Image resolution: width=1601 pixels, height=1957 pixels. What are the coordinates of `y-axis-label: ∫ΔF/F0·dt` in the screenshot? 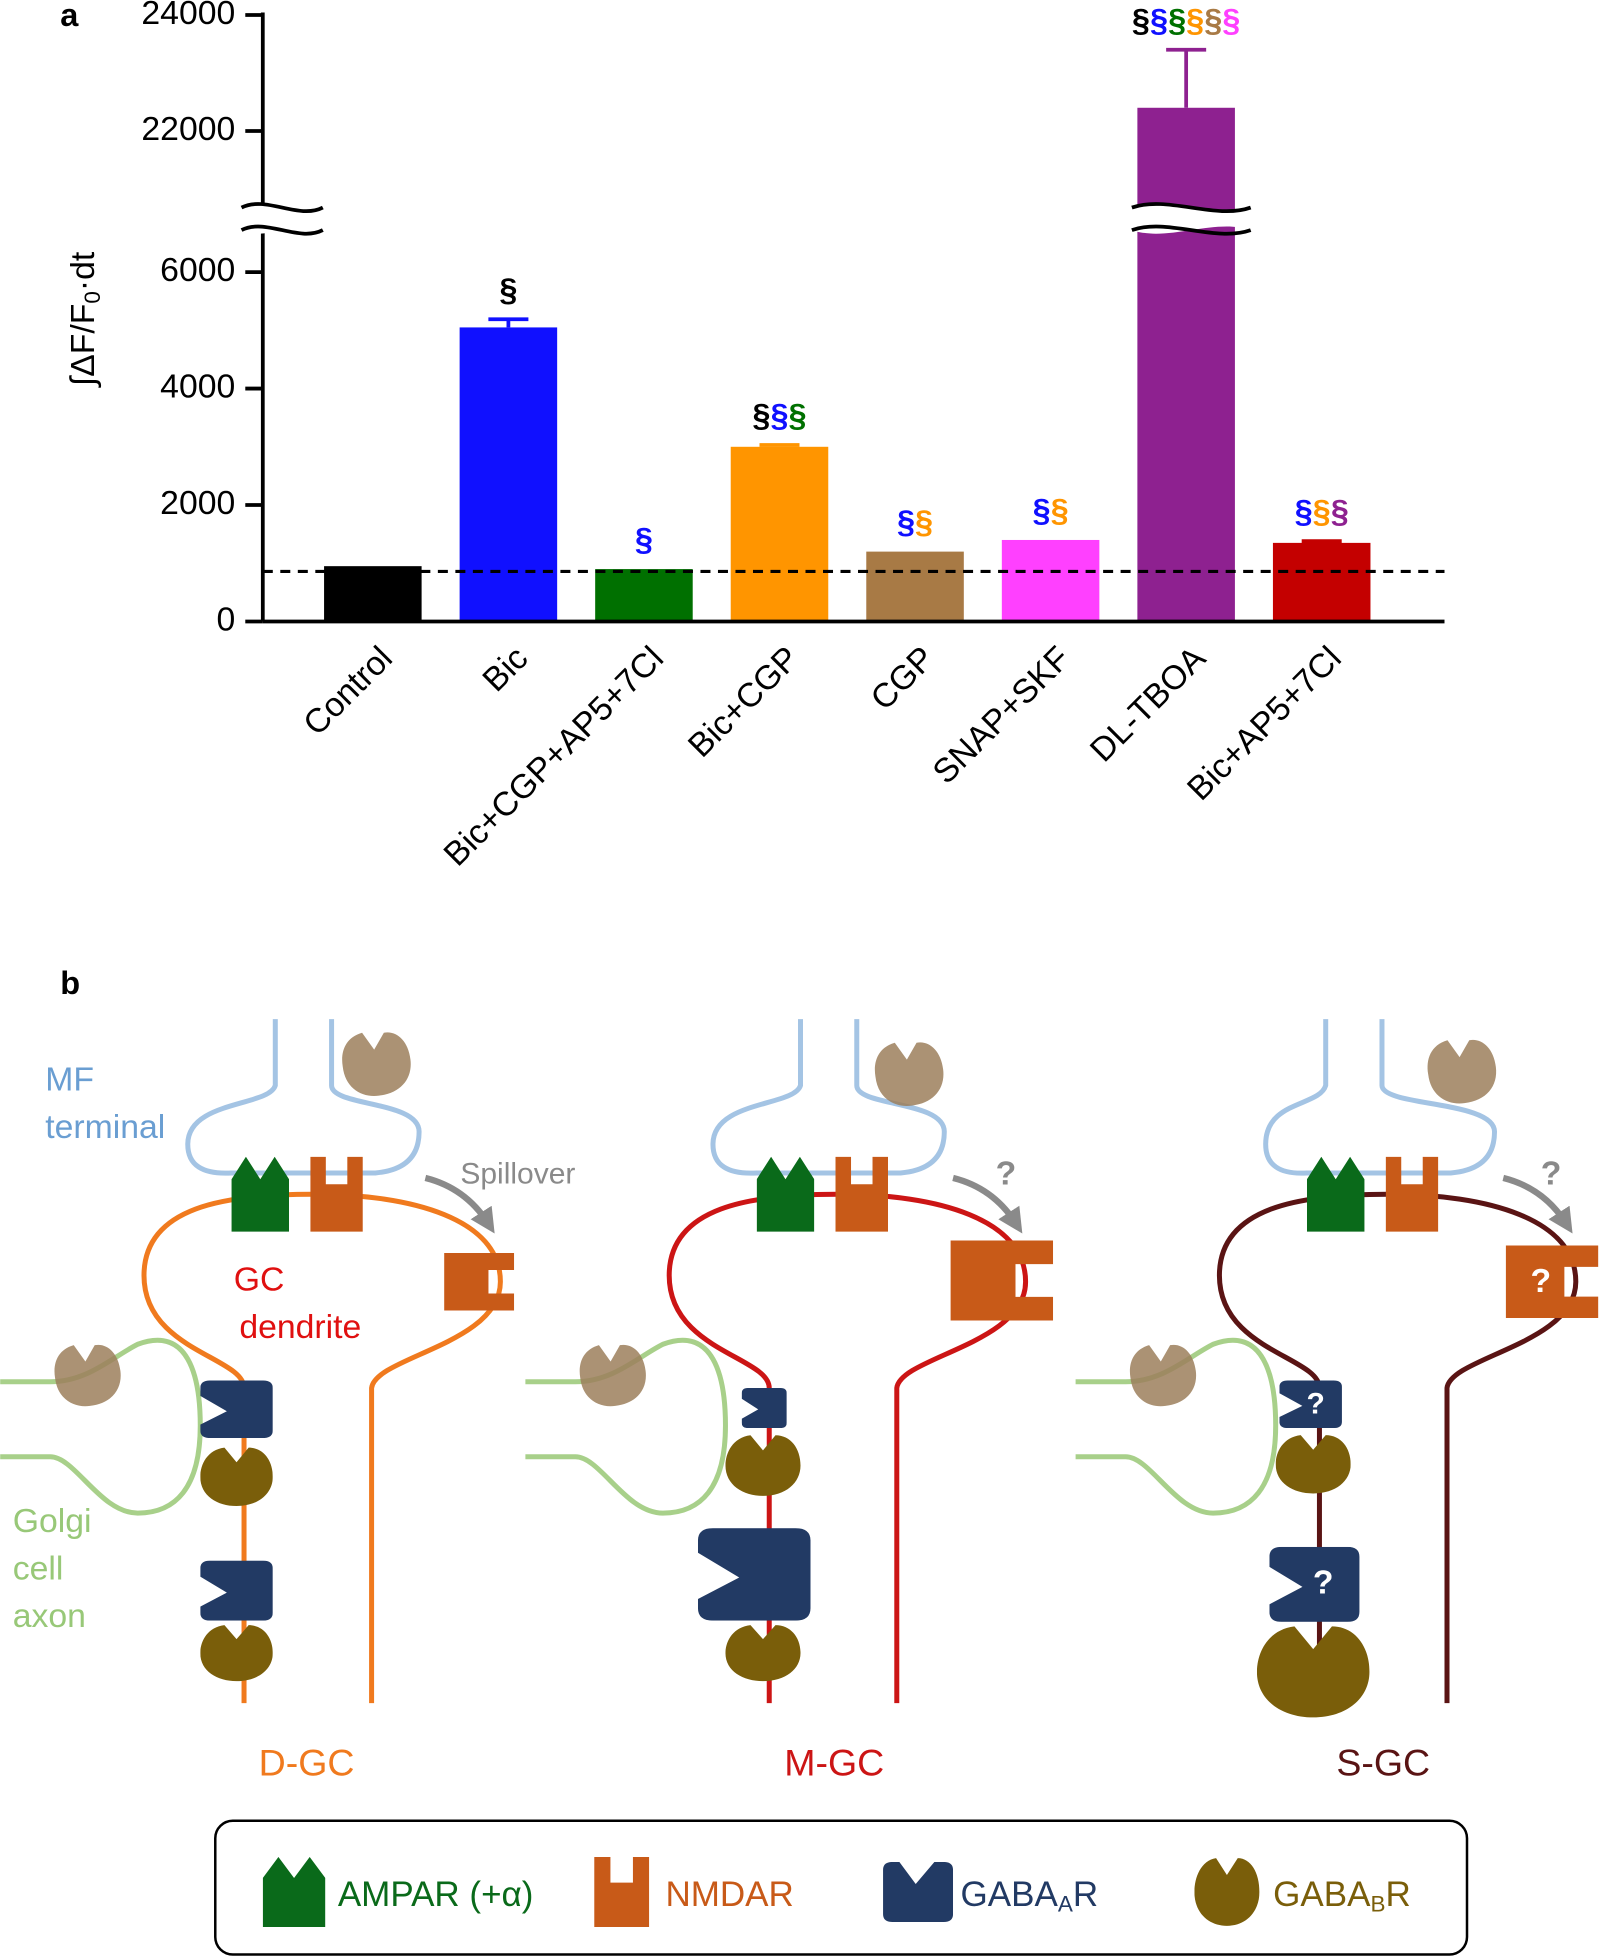 It's located at (84, 319).